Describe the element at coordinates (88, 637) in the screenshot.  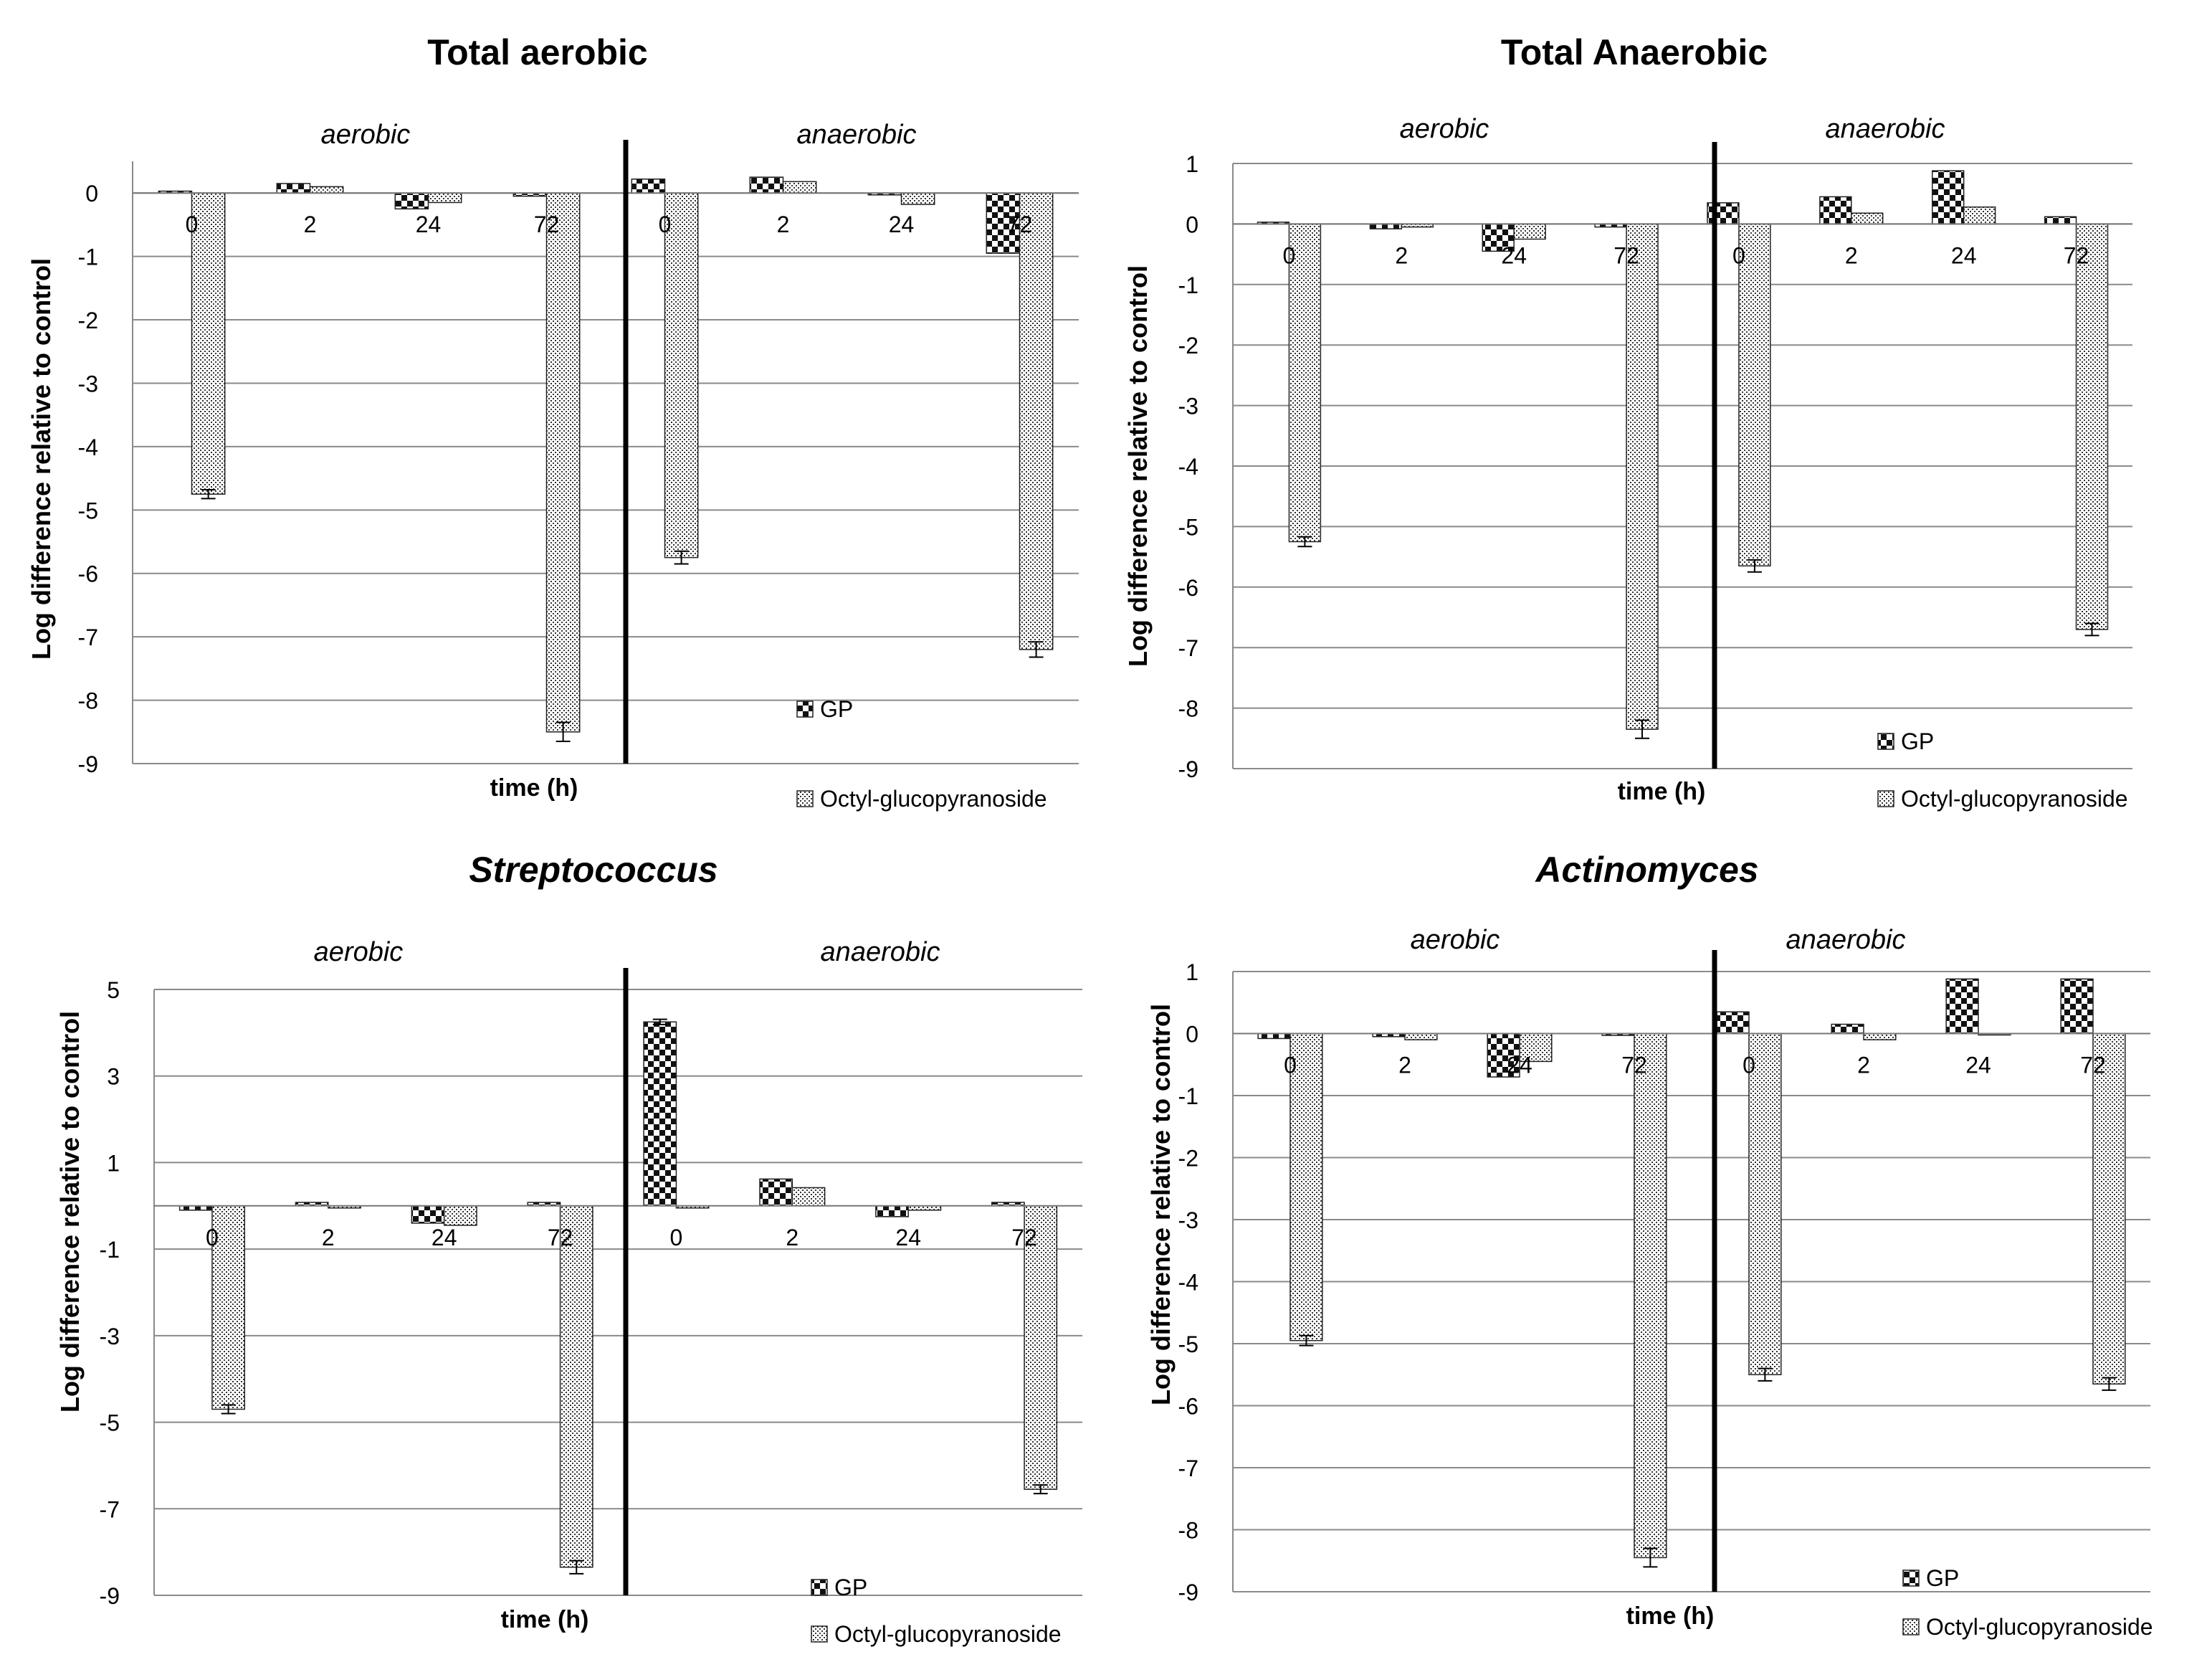
I see `y-tick-label: -7` at that location.